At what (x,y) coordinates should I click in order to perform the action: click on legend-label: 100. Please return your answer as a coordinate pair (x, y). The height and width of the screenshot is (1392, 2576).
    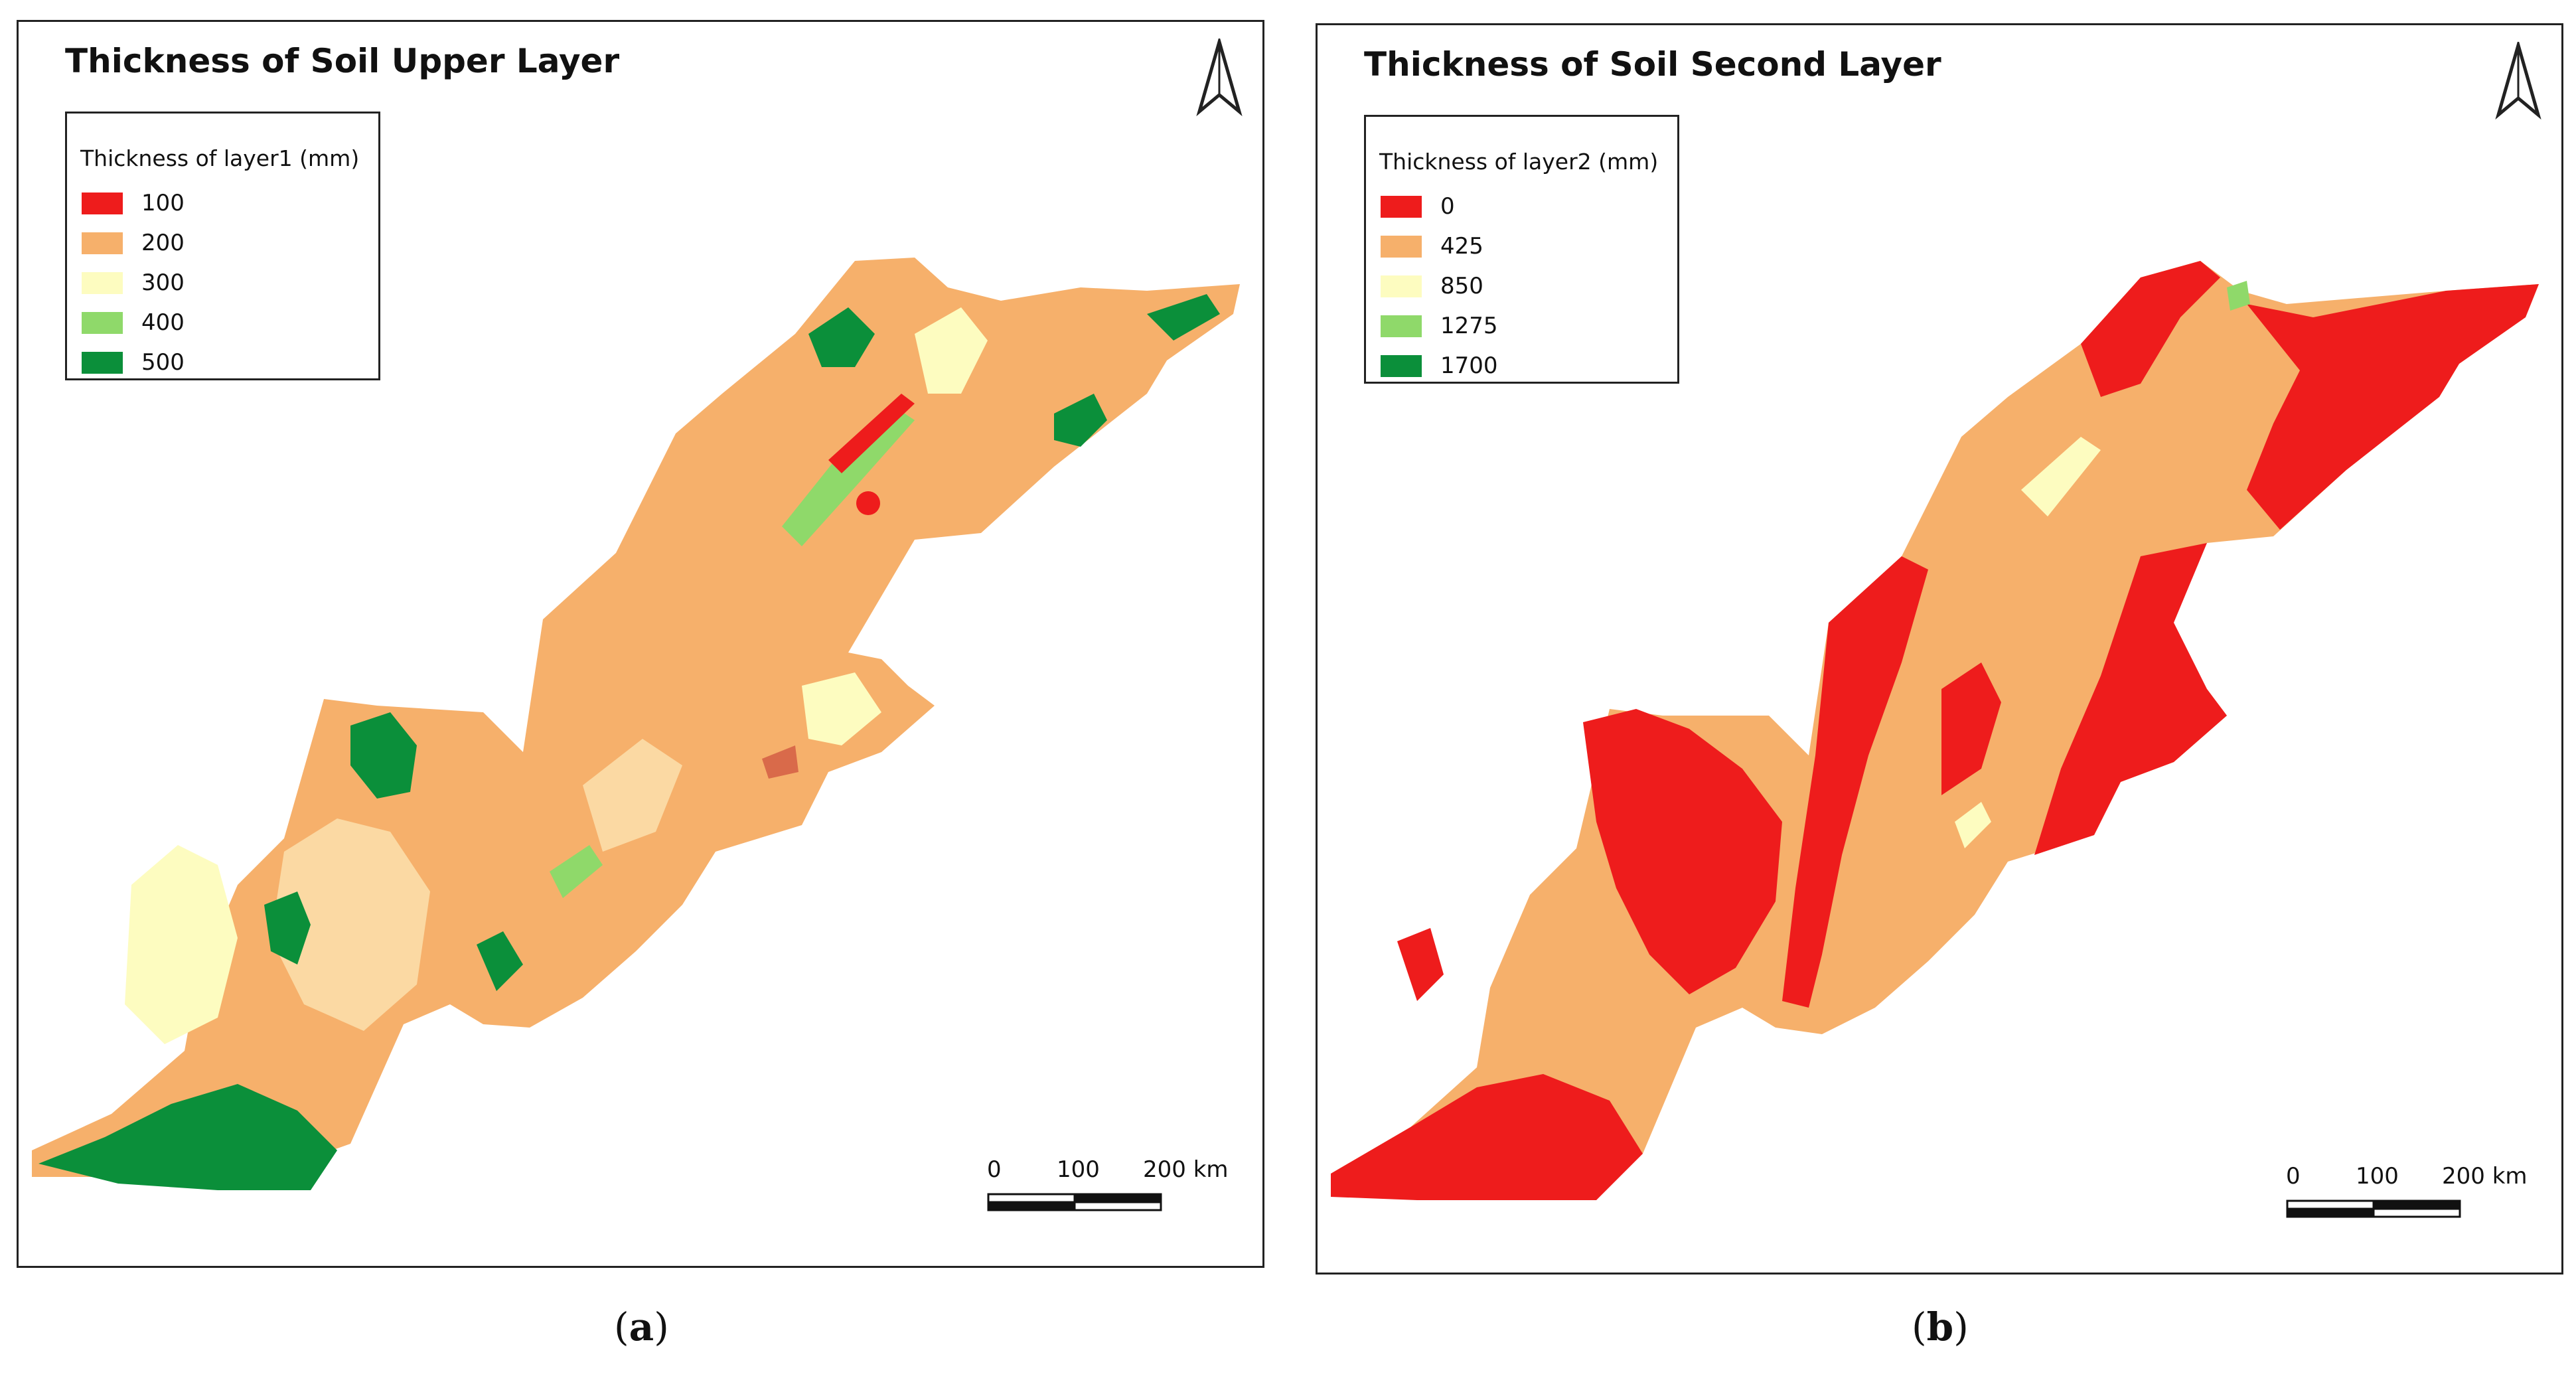
    Looking at the image, I should click on (163, 203).